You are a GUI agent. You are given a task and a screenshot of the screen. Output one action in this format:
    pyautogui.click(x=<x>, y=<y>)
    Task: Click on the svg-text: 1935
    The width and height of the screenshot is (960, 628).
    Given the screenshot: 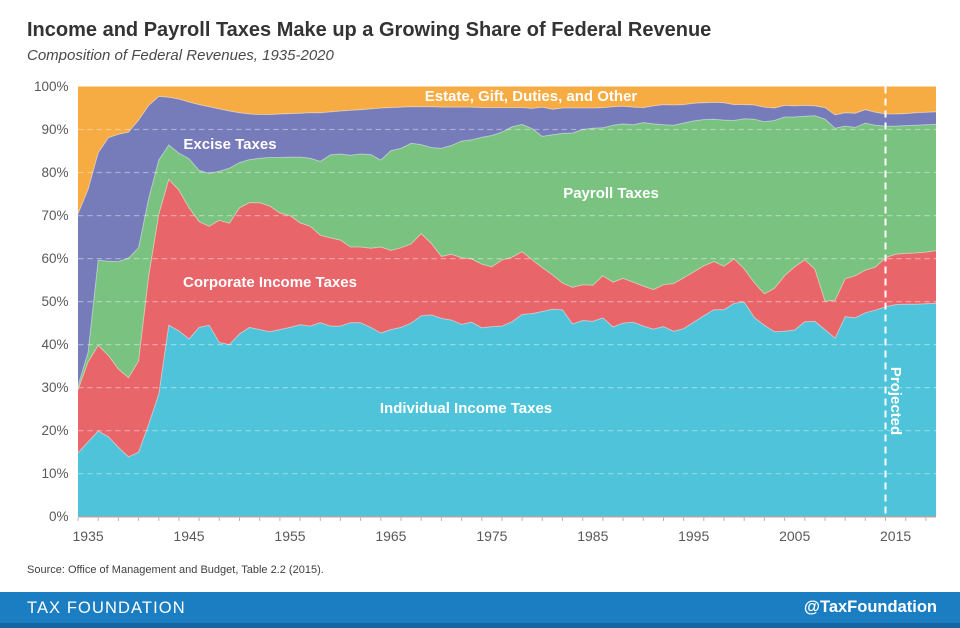 What is the action you would take?
    pyautogui.click(x=88, y=536)
    